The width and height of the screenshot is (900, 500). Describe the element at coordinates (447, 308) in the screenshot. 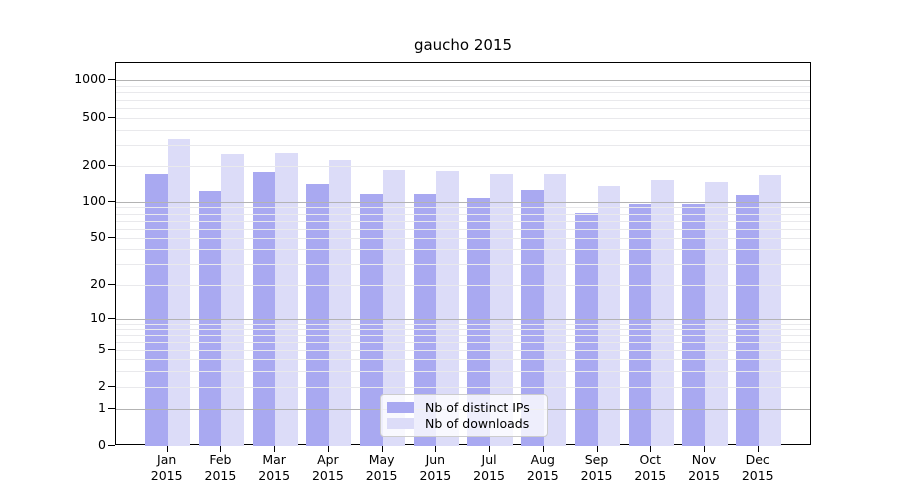

I see `bar-downloads-jun` at that location.